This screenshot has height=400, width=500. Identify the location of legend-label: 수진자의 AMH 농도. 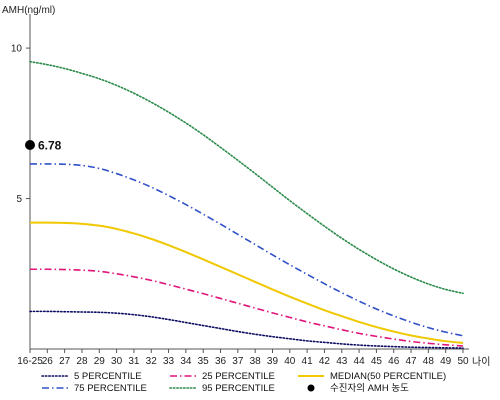
(369, 388).